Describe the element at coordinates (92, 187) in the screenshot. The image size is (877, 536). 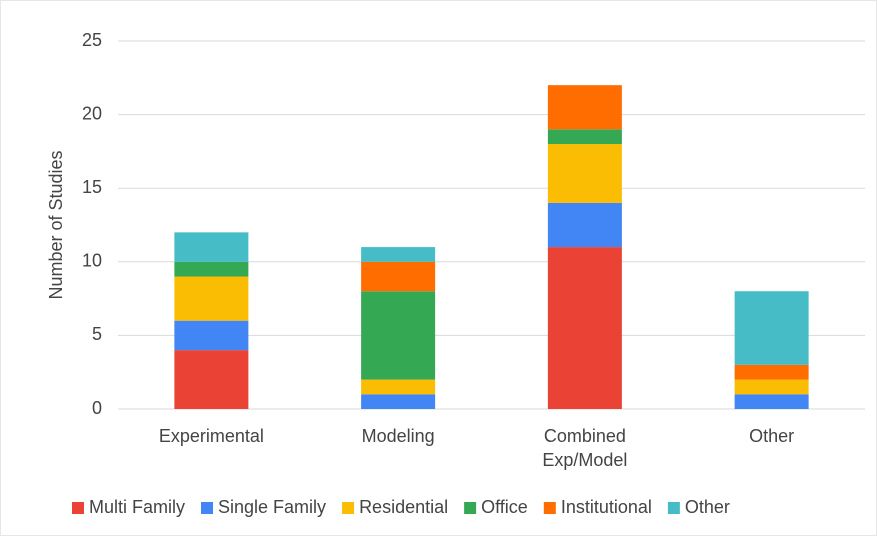
I see `y-tick-label: 15` at that location.